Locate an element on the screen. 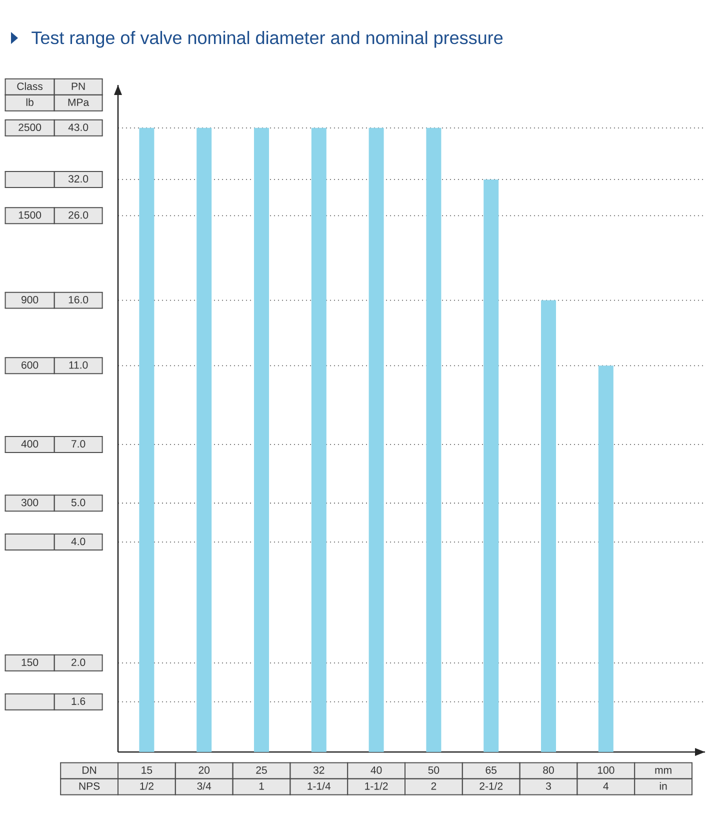  text: 1-1/4 is located at coordinates (319, 786).